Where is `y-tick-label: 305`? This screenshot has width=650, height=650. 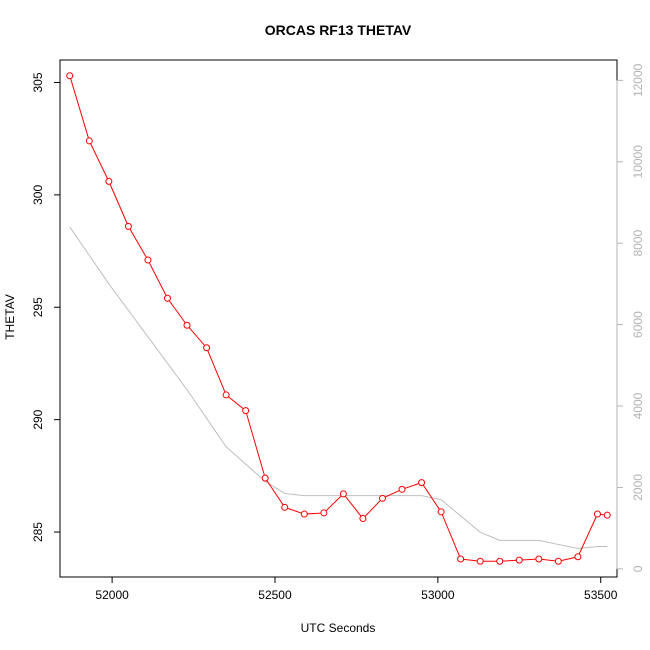
y-tick-label: 305 is located at coordinates (38, 82).